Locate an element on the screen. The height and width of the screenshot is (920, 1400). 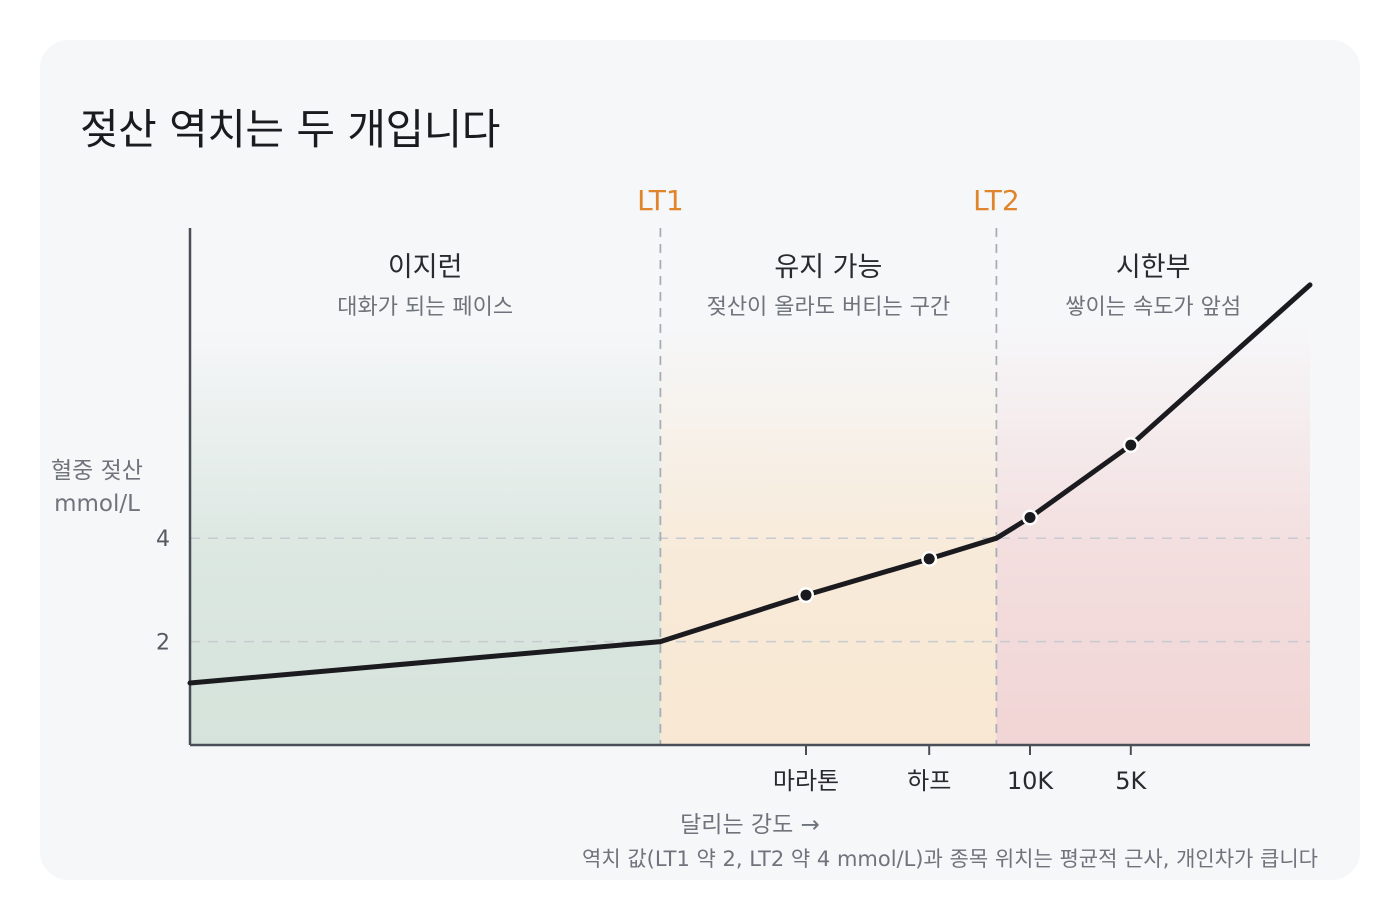
zone-desc-sustainable: 젖산이 올라도 버티는 구간 is located at coordinates (829, 307).